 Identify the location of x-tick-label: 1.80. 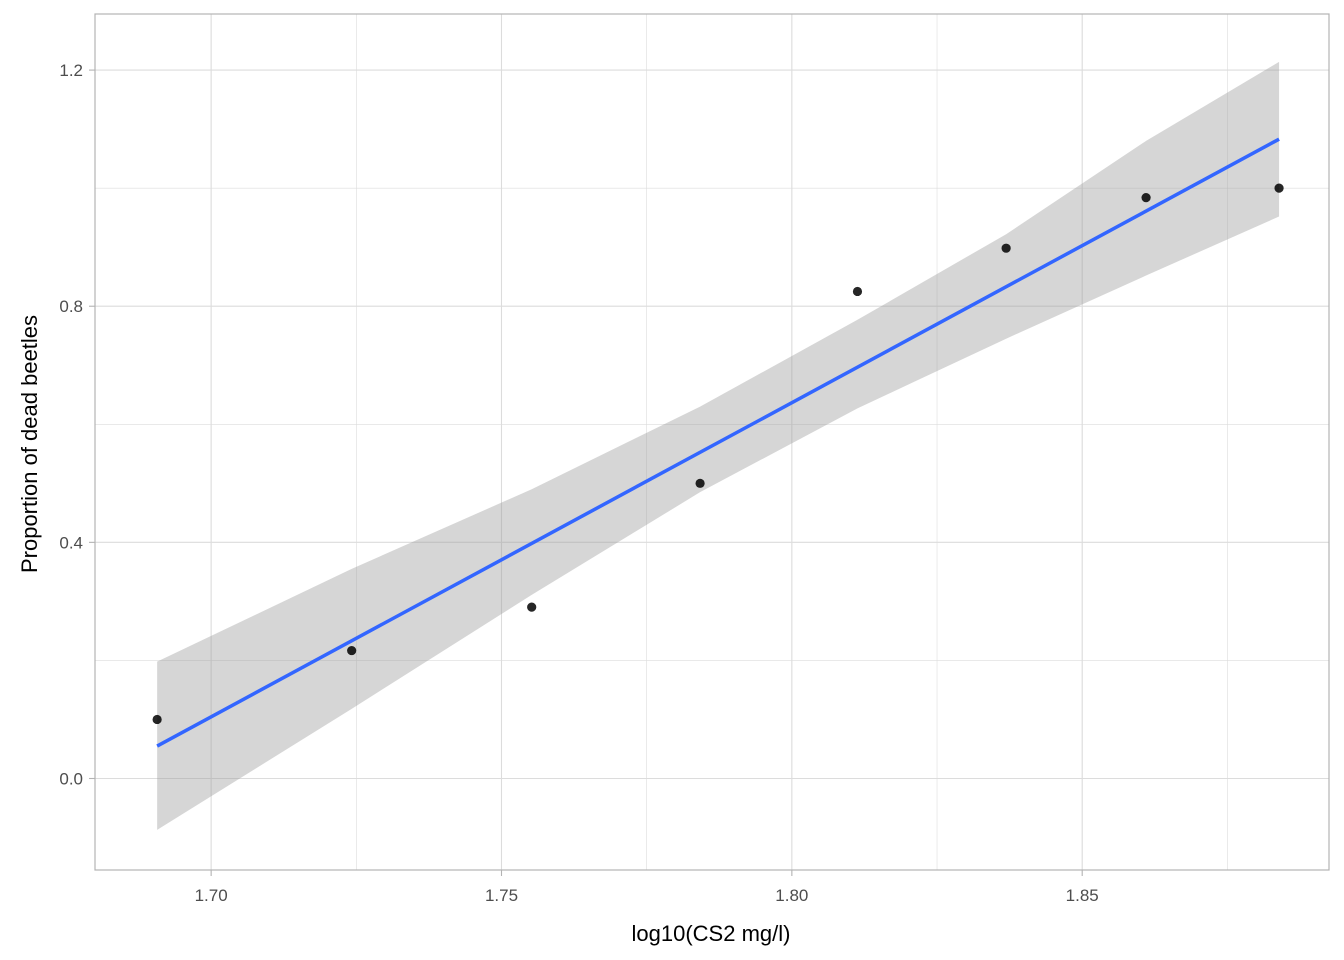
(791, 895).